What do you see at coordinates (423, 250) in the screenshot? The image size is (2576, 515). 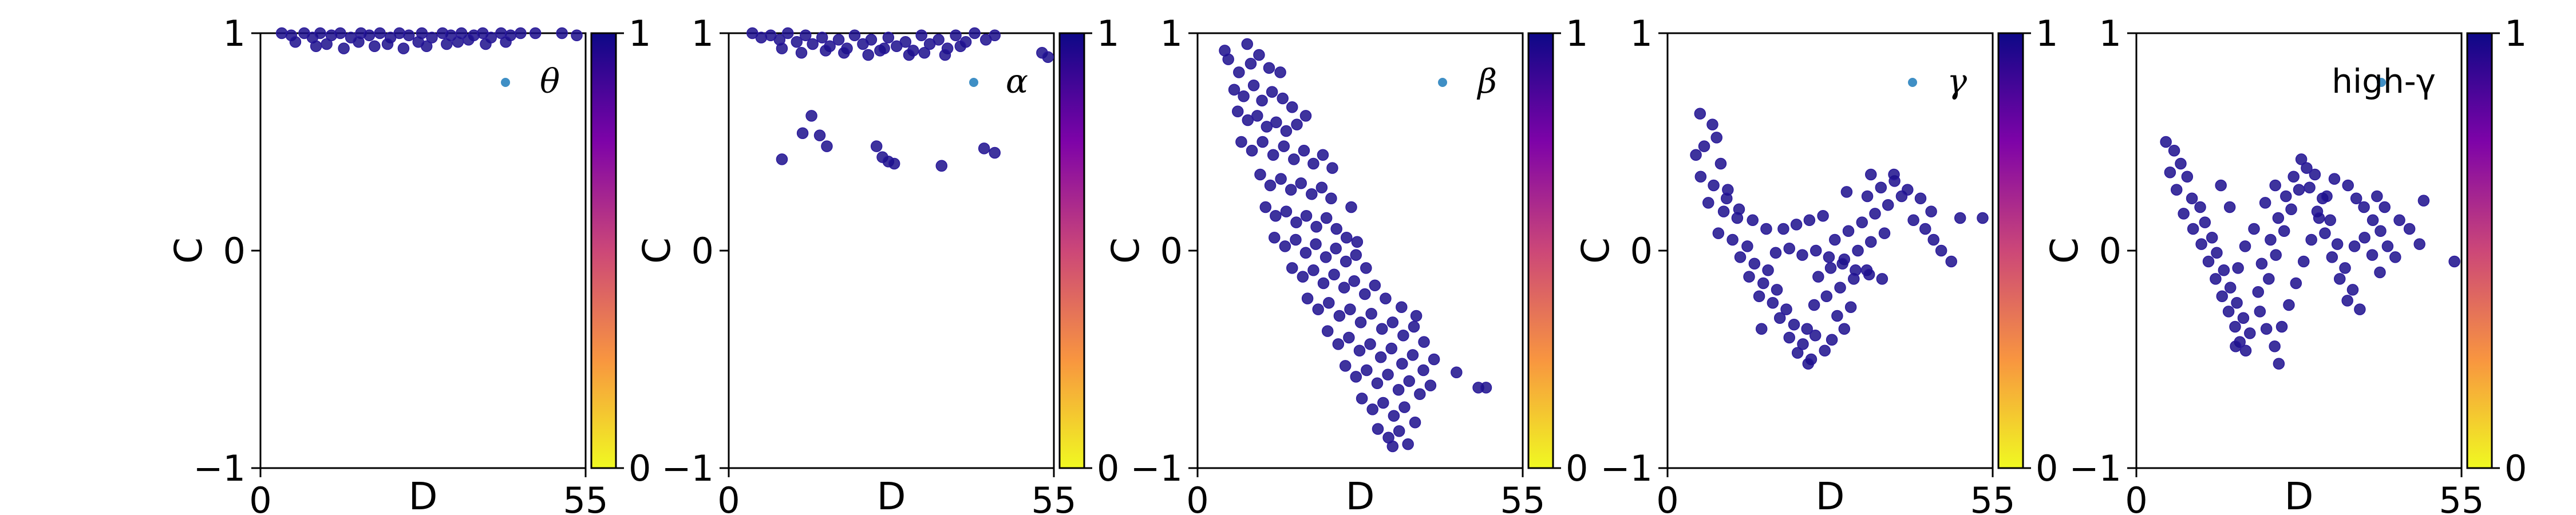 I see `plot-frame` at bounding box center [423, 250].